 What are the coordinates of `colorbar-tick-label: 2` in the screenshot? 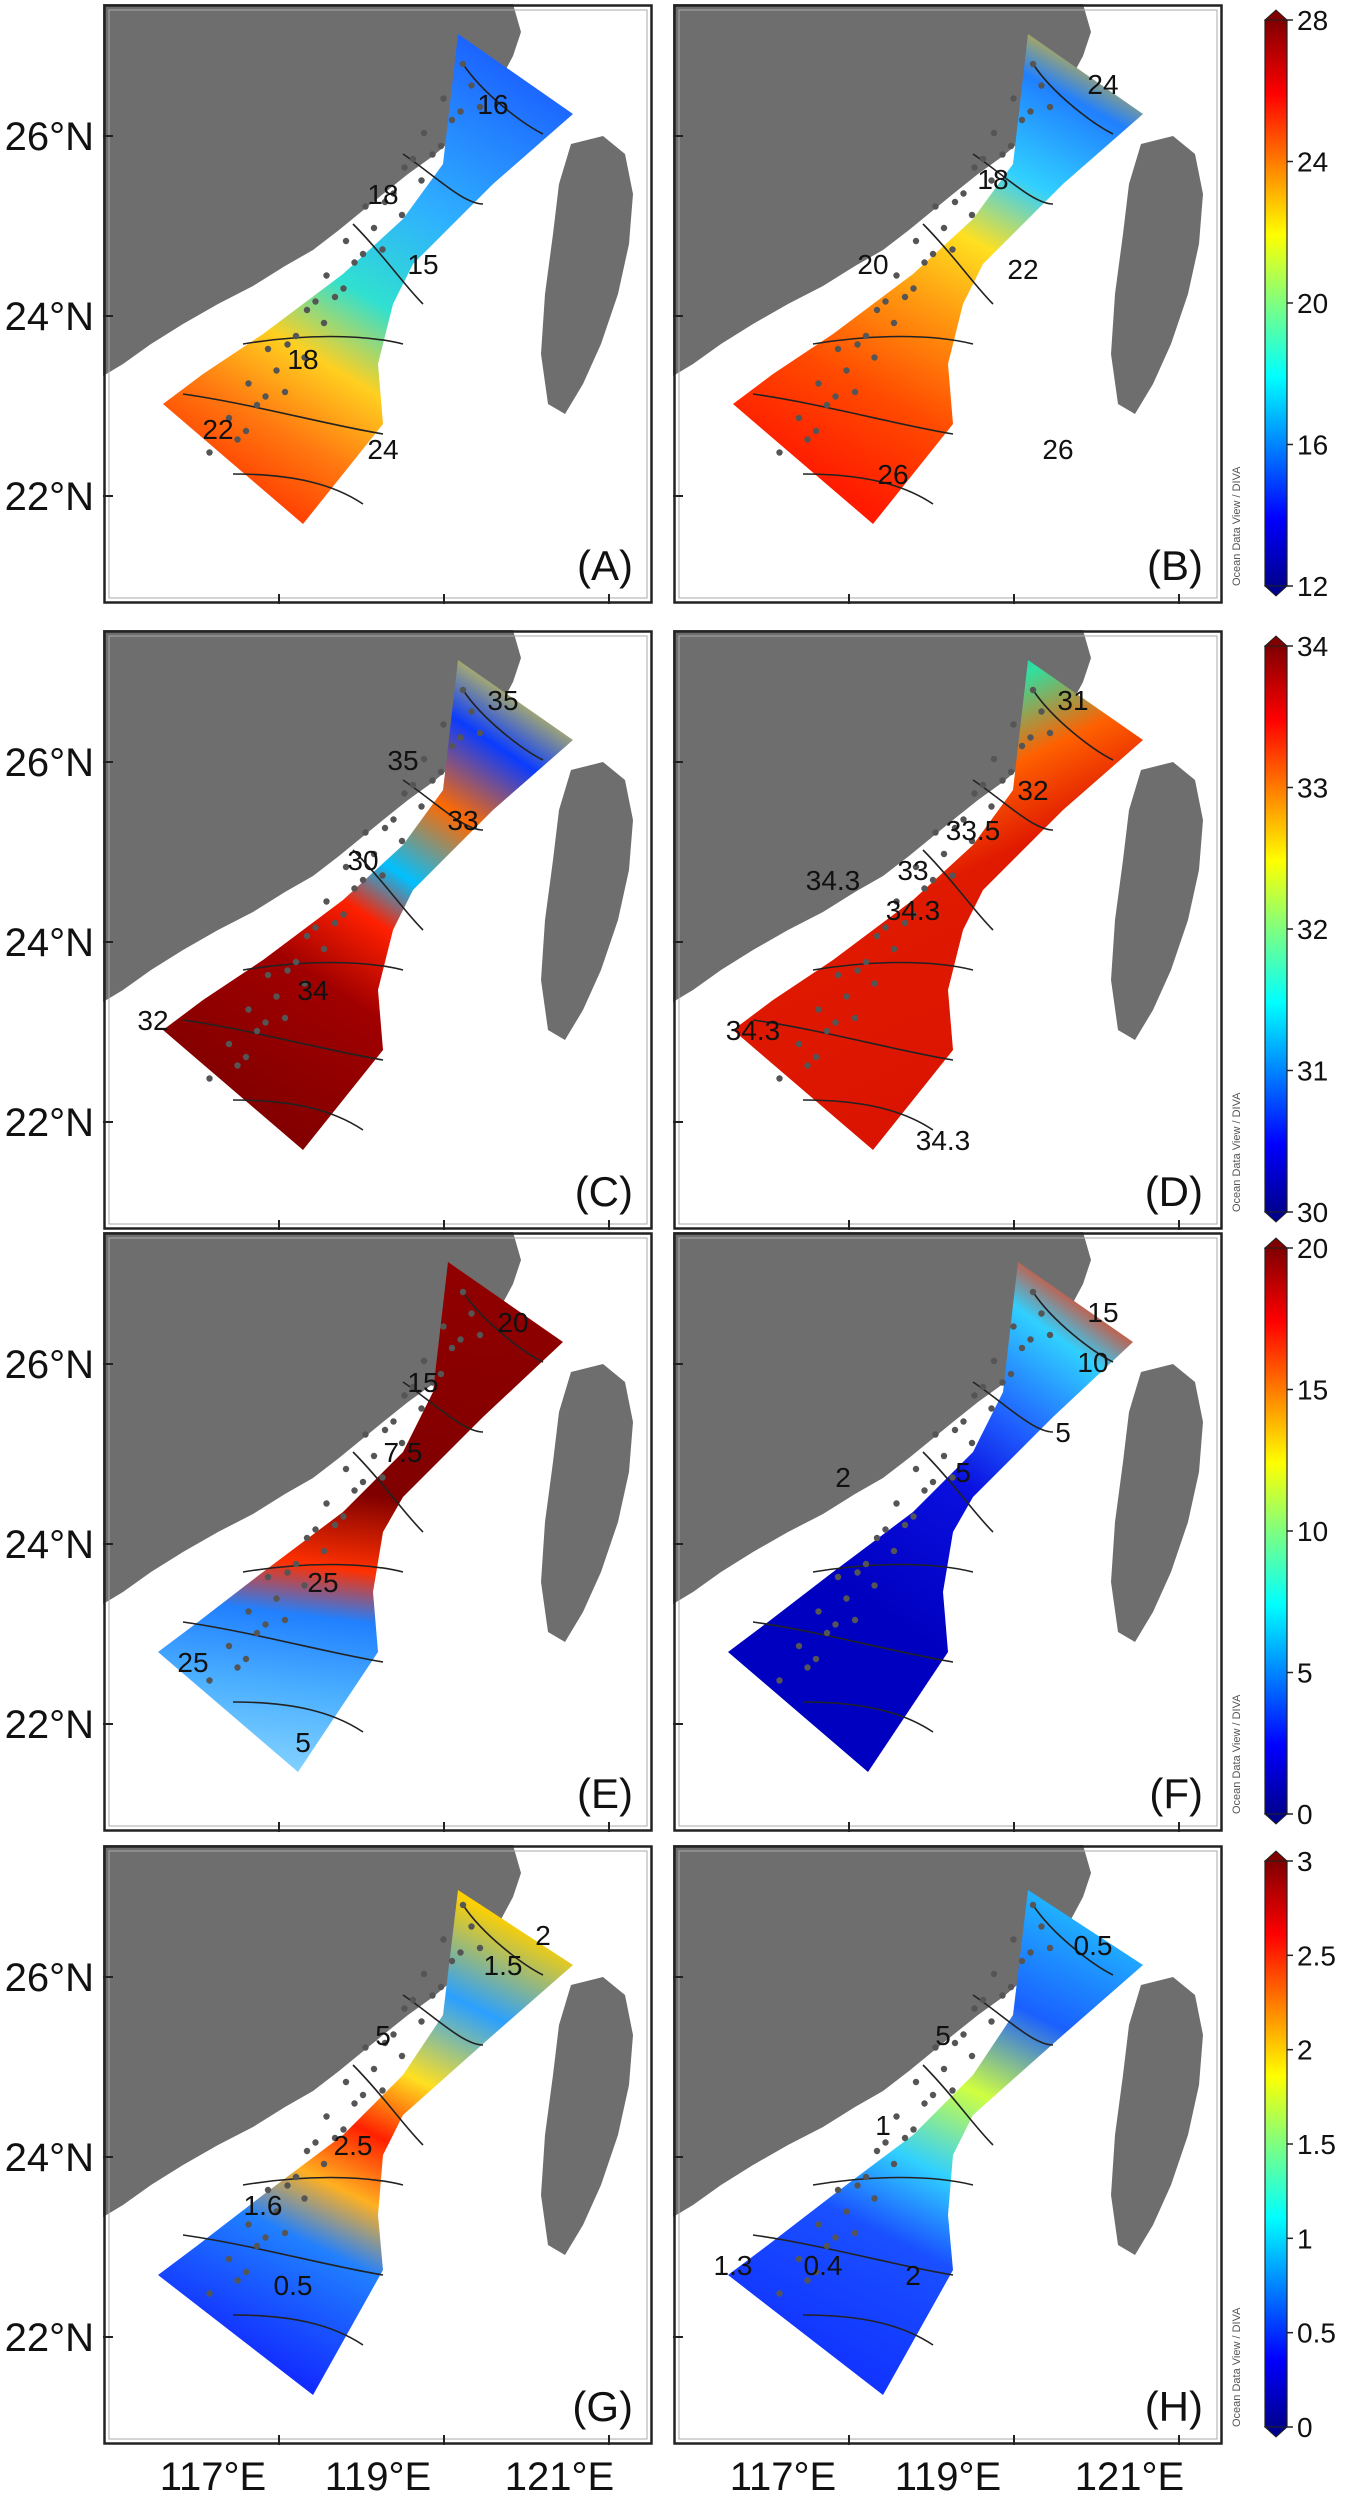 It's located at (1305, 2050).